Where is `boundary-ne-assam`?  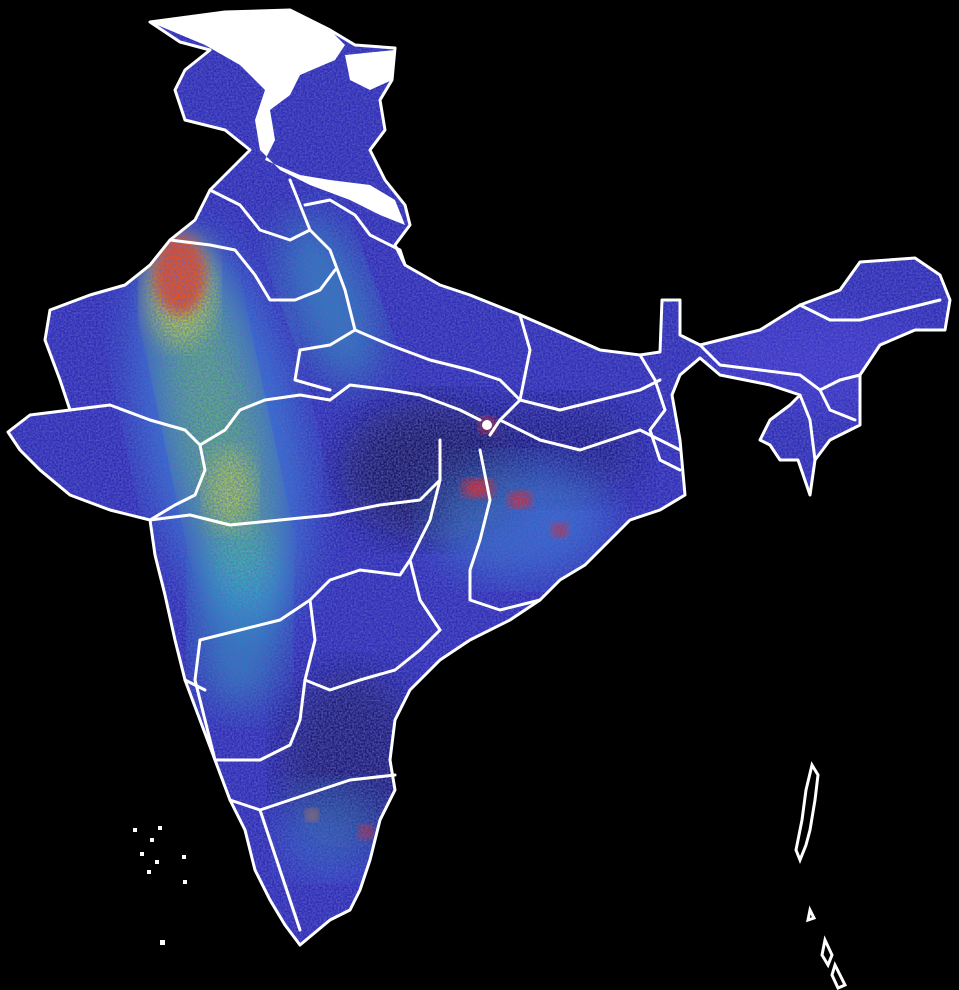 boundary-ne-assam is located at coordinates (780, 367).